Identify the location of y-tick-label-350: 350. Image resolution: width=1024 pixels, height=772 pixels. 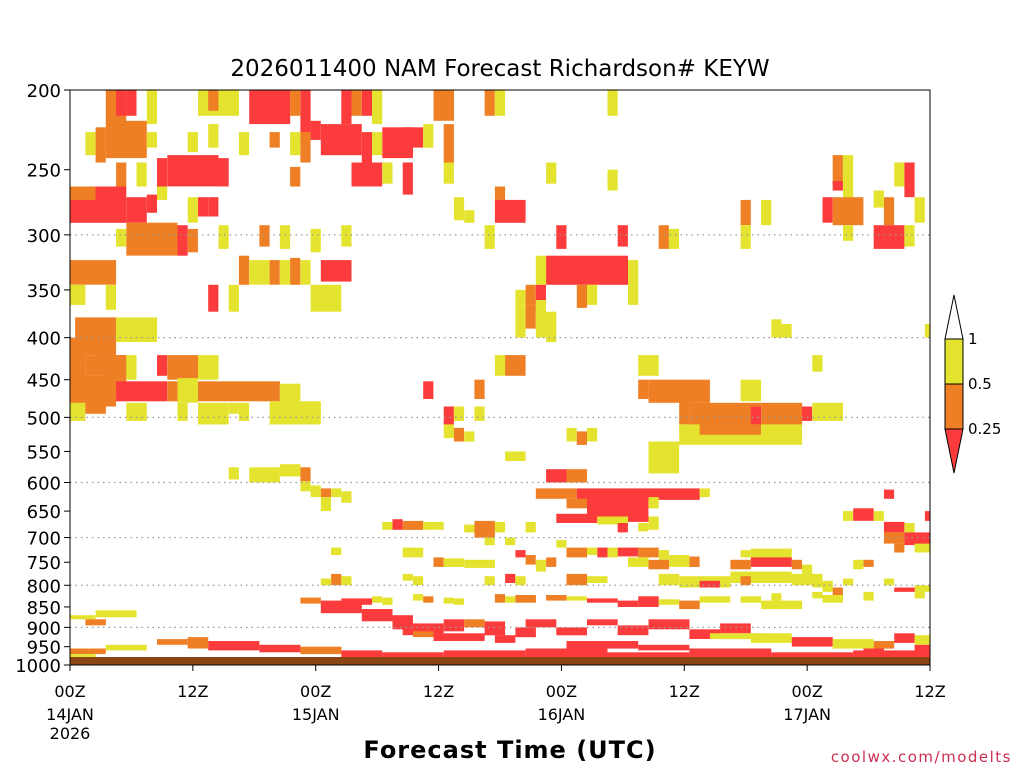
(44, 291).